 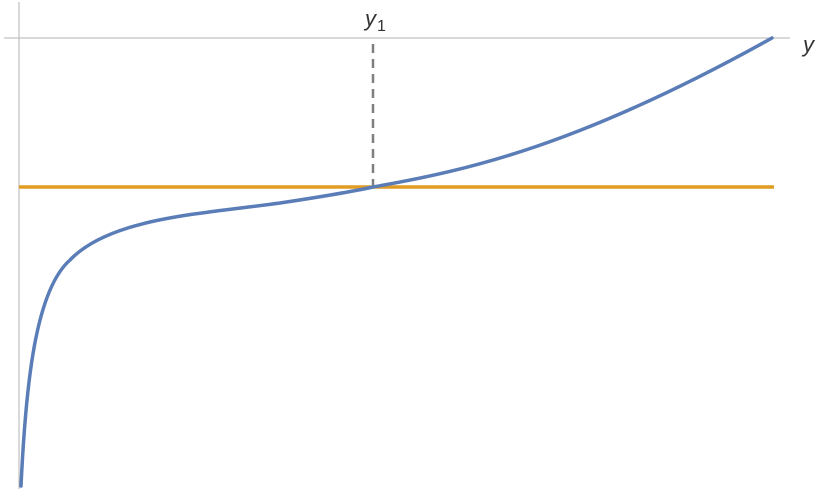 I want to click on marker-subscript: 1, so click(x=381, y=26).